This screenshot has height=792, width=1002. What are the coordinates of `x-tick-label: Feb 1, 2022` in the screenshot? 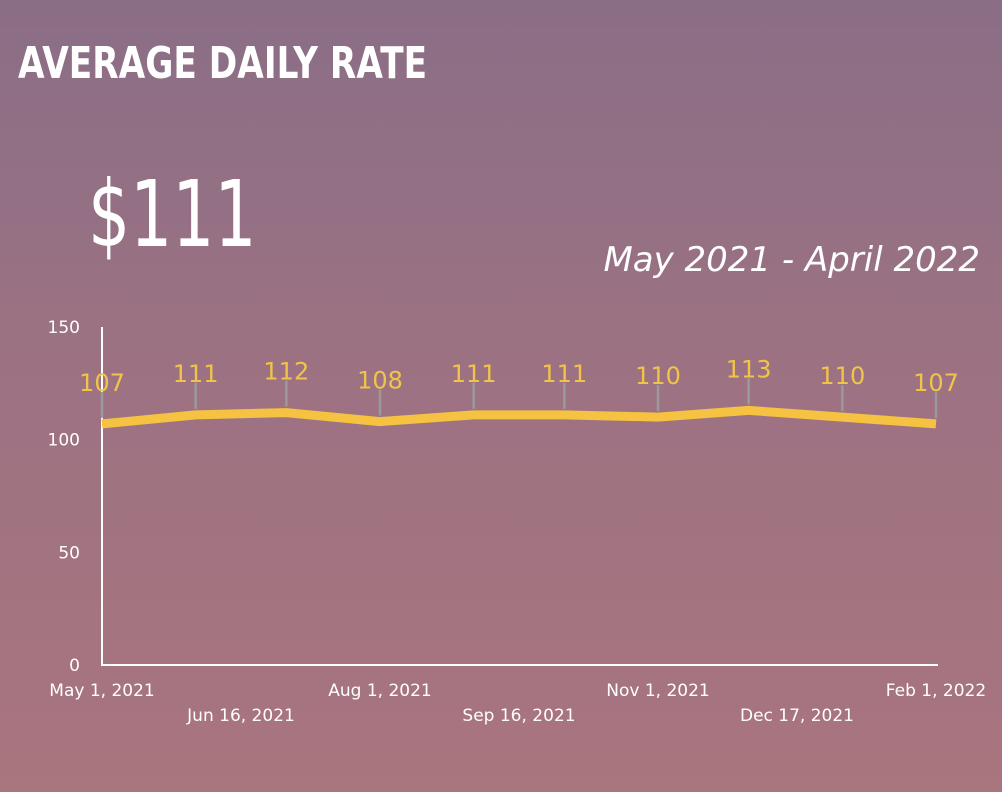 It's located at (936, 691).